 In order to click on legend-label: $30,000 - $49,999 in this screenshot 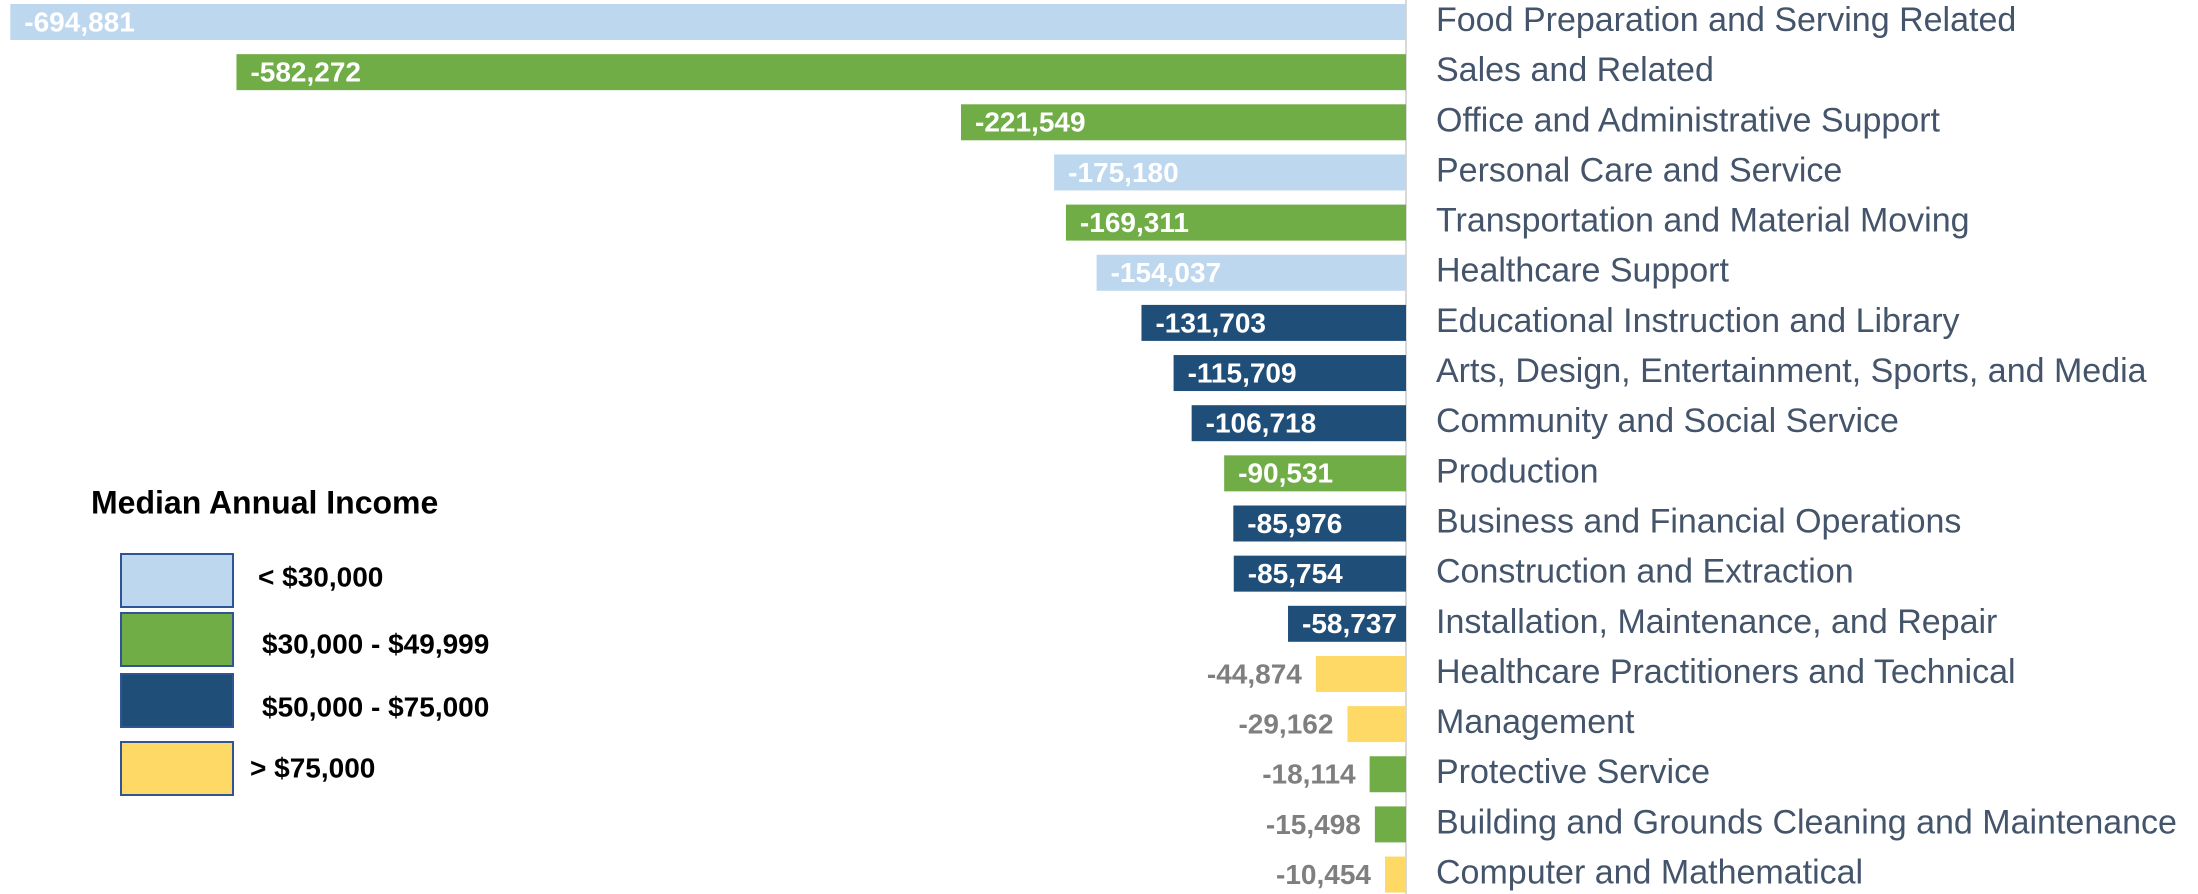, I will do `click(375, 643)`.